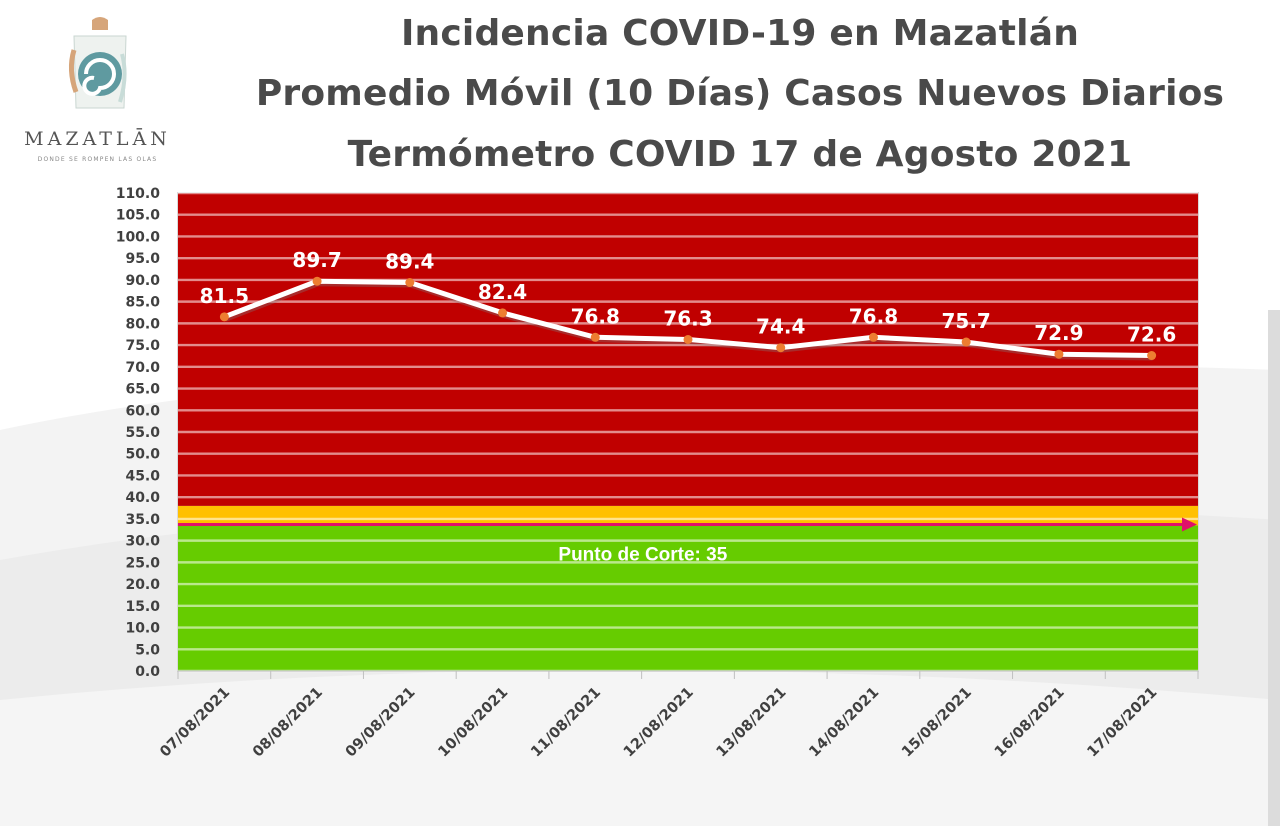 The image size is (1280, 826). Describe the element at coordinates (142, 390) in the screenshot. I see `y-tick-label: 65.0` at that location.